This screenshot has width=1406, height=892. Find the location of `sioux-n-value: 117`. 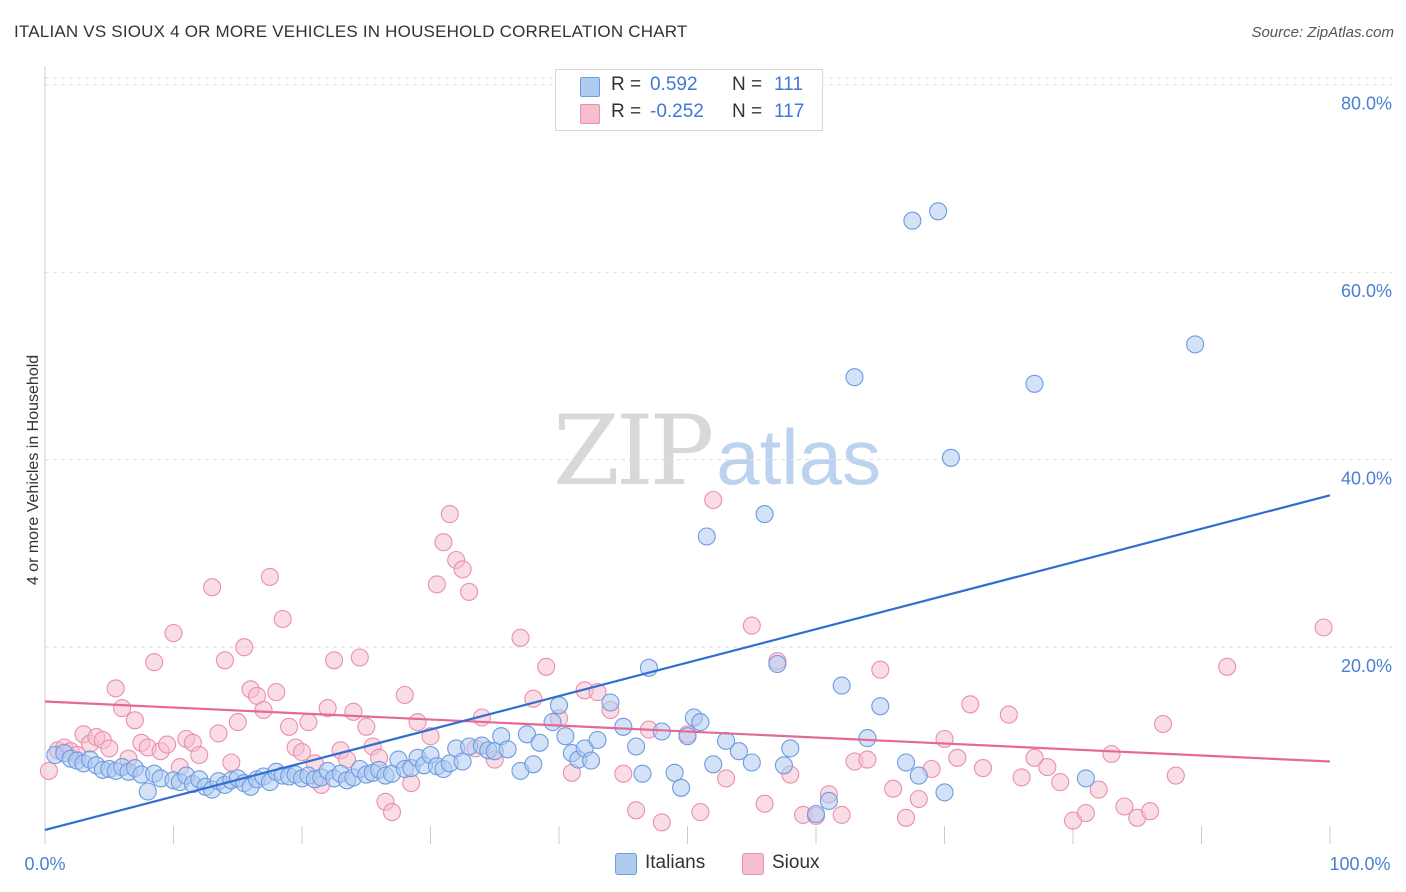

sioux-n-value: 117 is located at coordinates (789, 111).